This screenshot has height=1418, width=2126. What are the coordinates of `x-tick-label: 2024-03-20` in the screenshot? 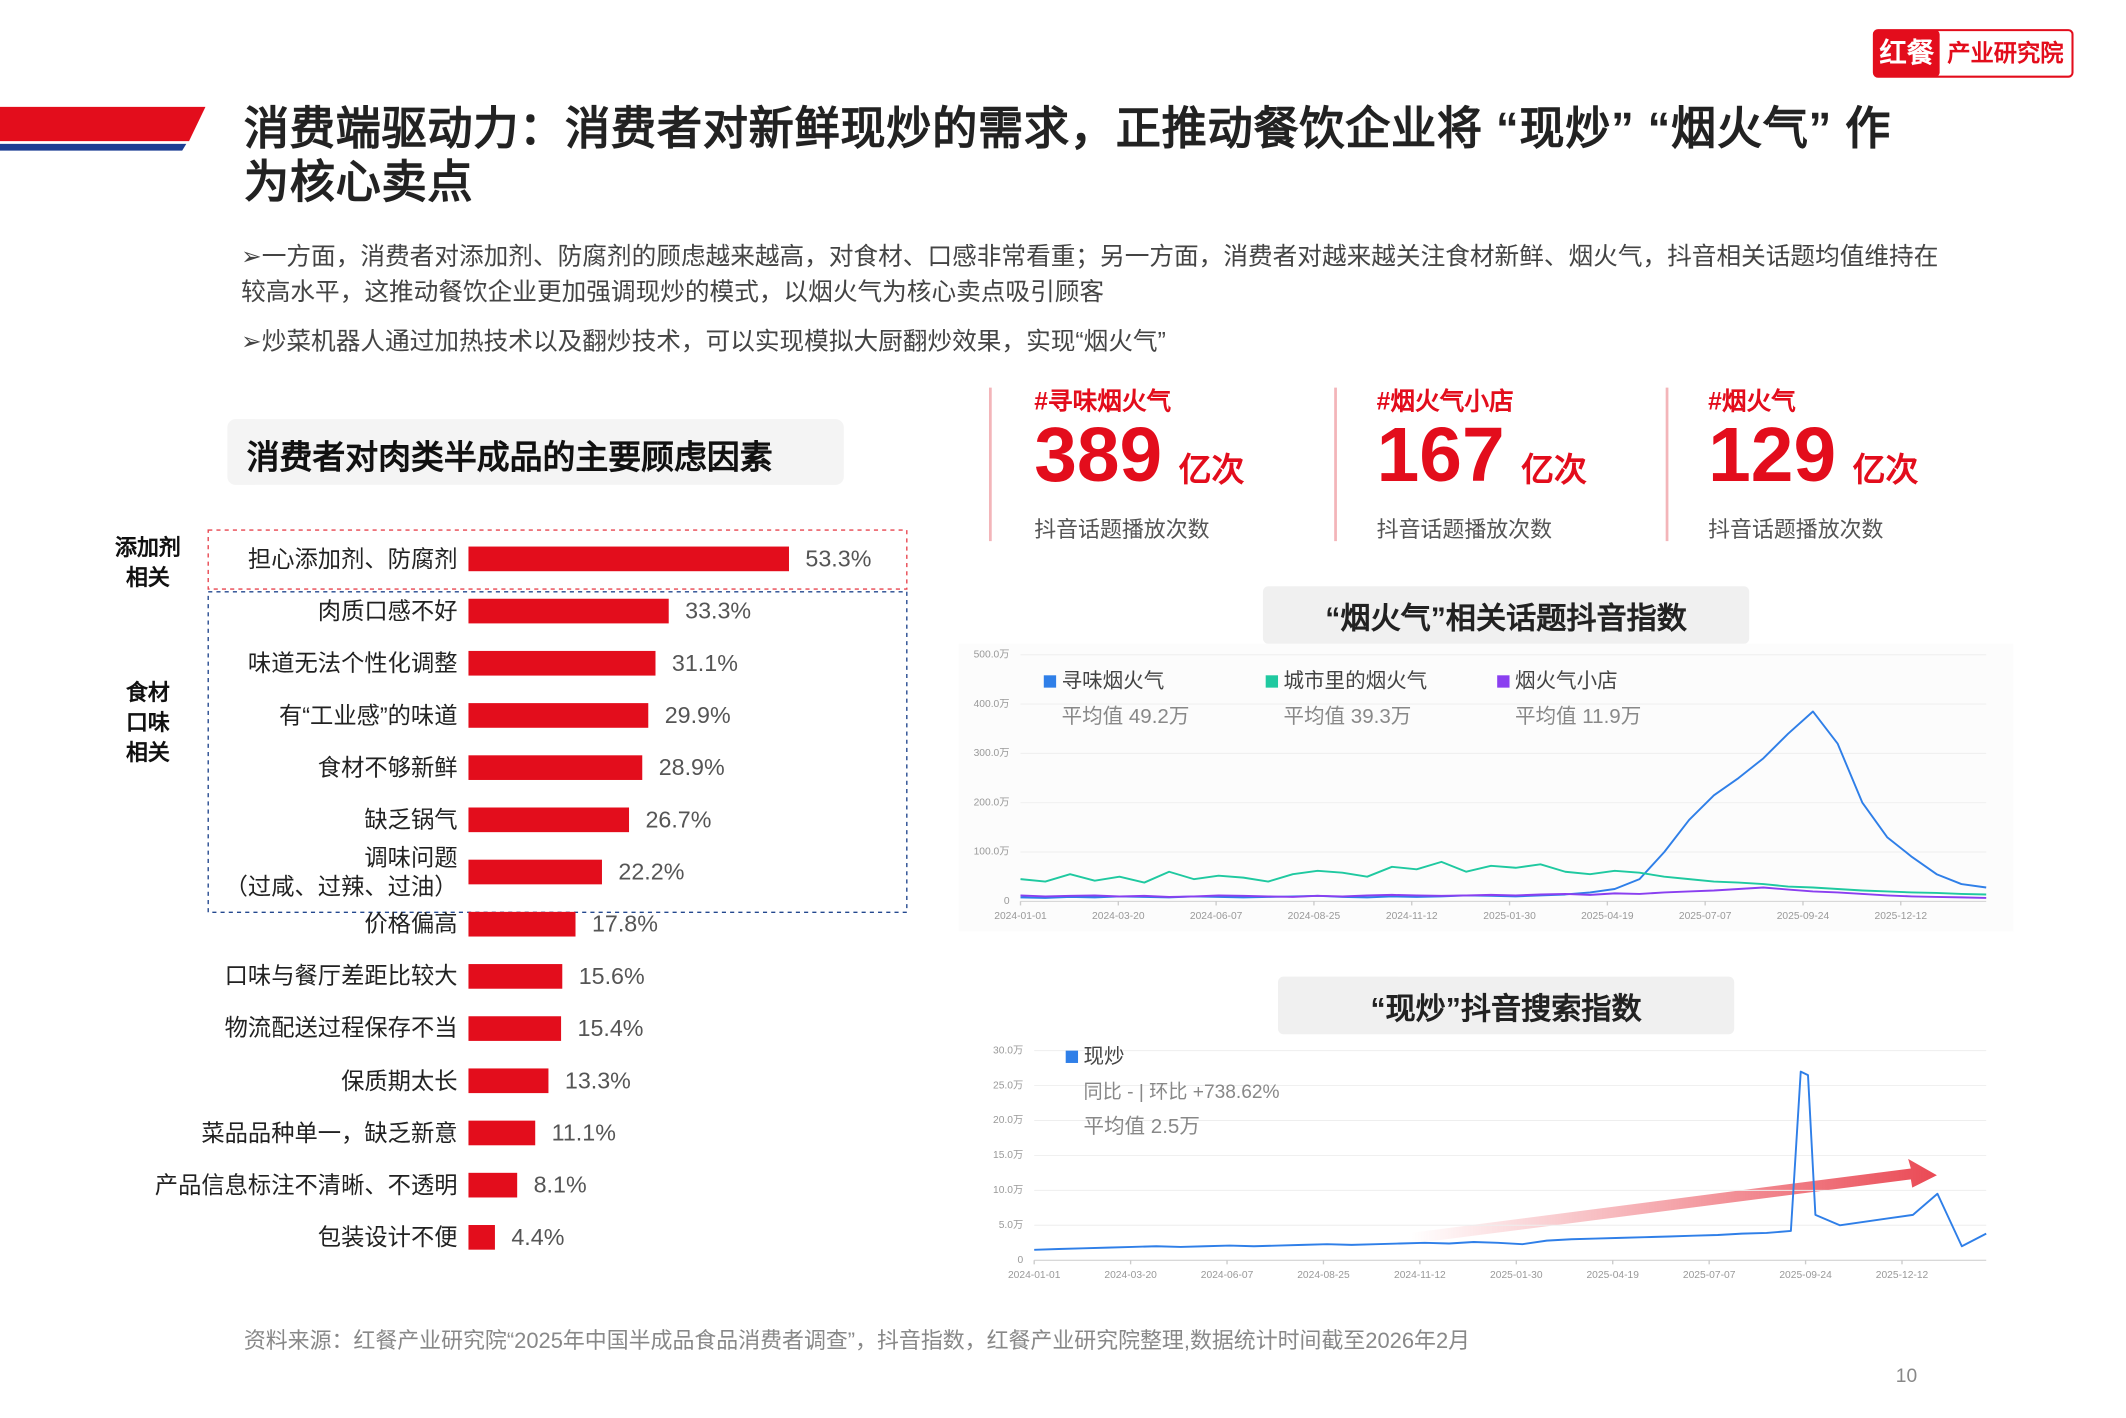 It's located at (1118, 916).